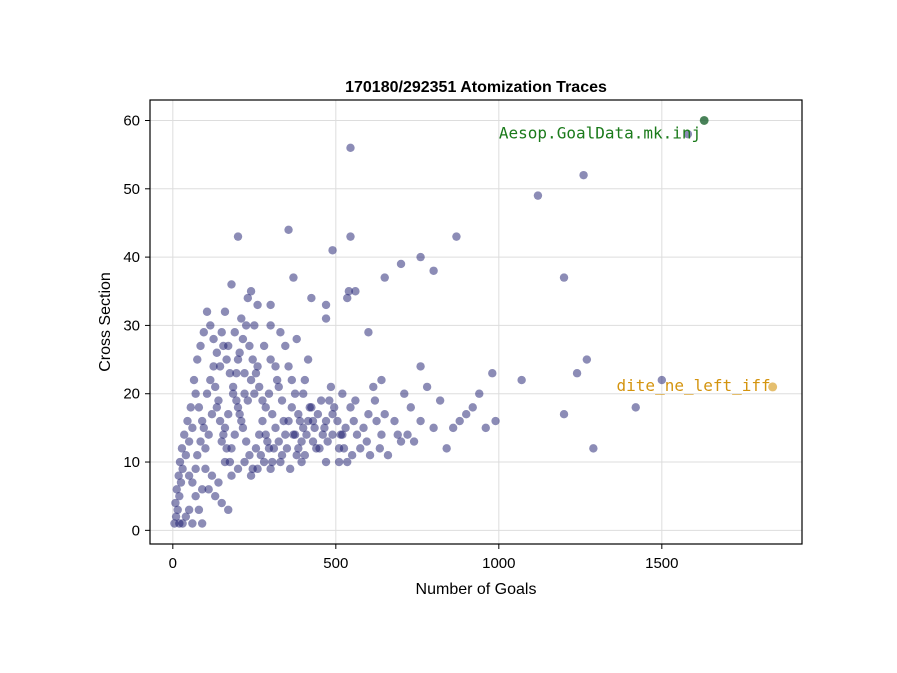  Describe the element at coordinates (704, 120) in the screenshot. I see `annotated-point` at that location.